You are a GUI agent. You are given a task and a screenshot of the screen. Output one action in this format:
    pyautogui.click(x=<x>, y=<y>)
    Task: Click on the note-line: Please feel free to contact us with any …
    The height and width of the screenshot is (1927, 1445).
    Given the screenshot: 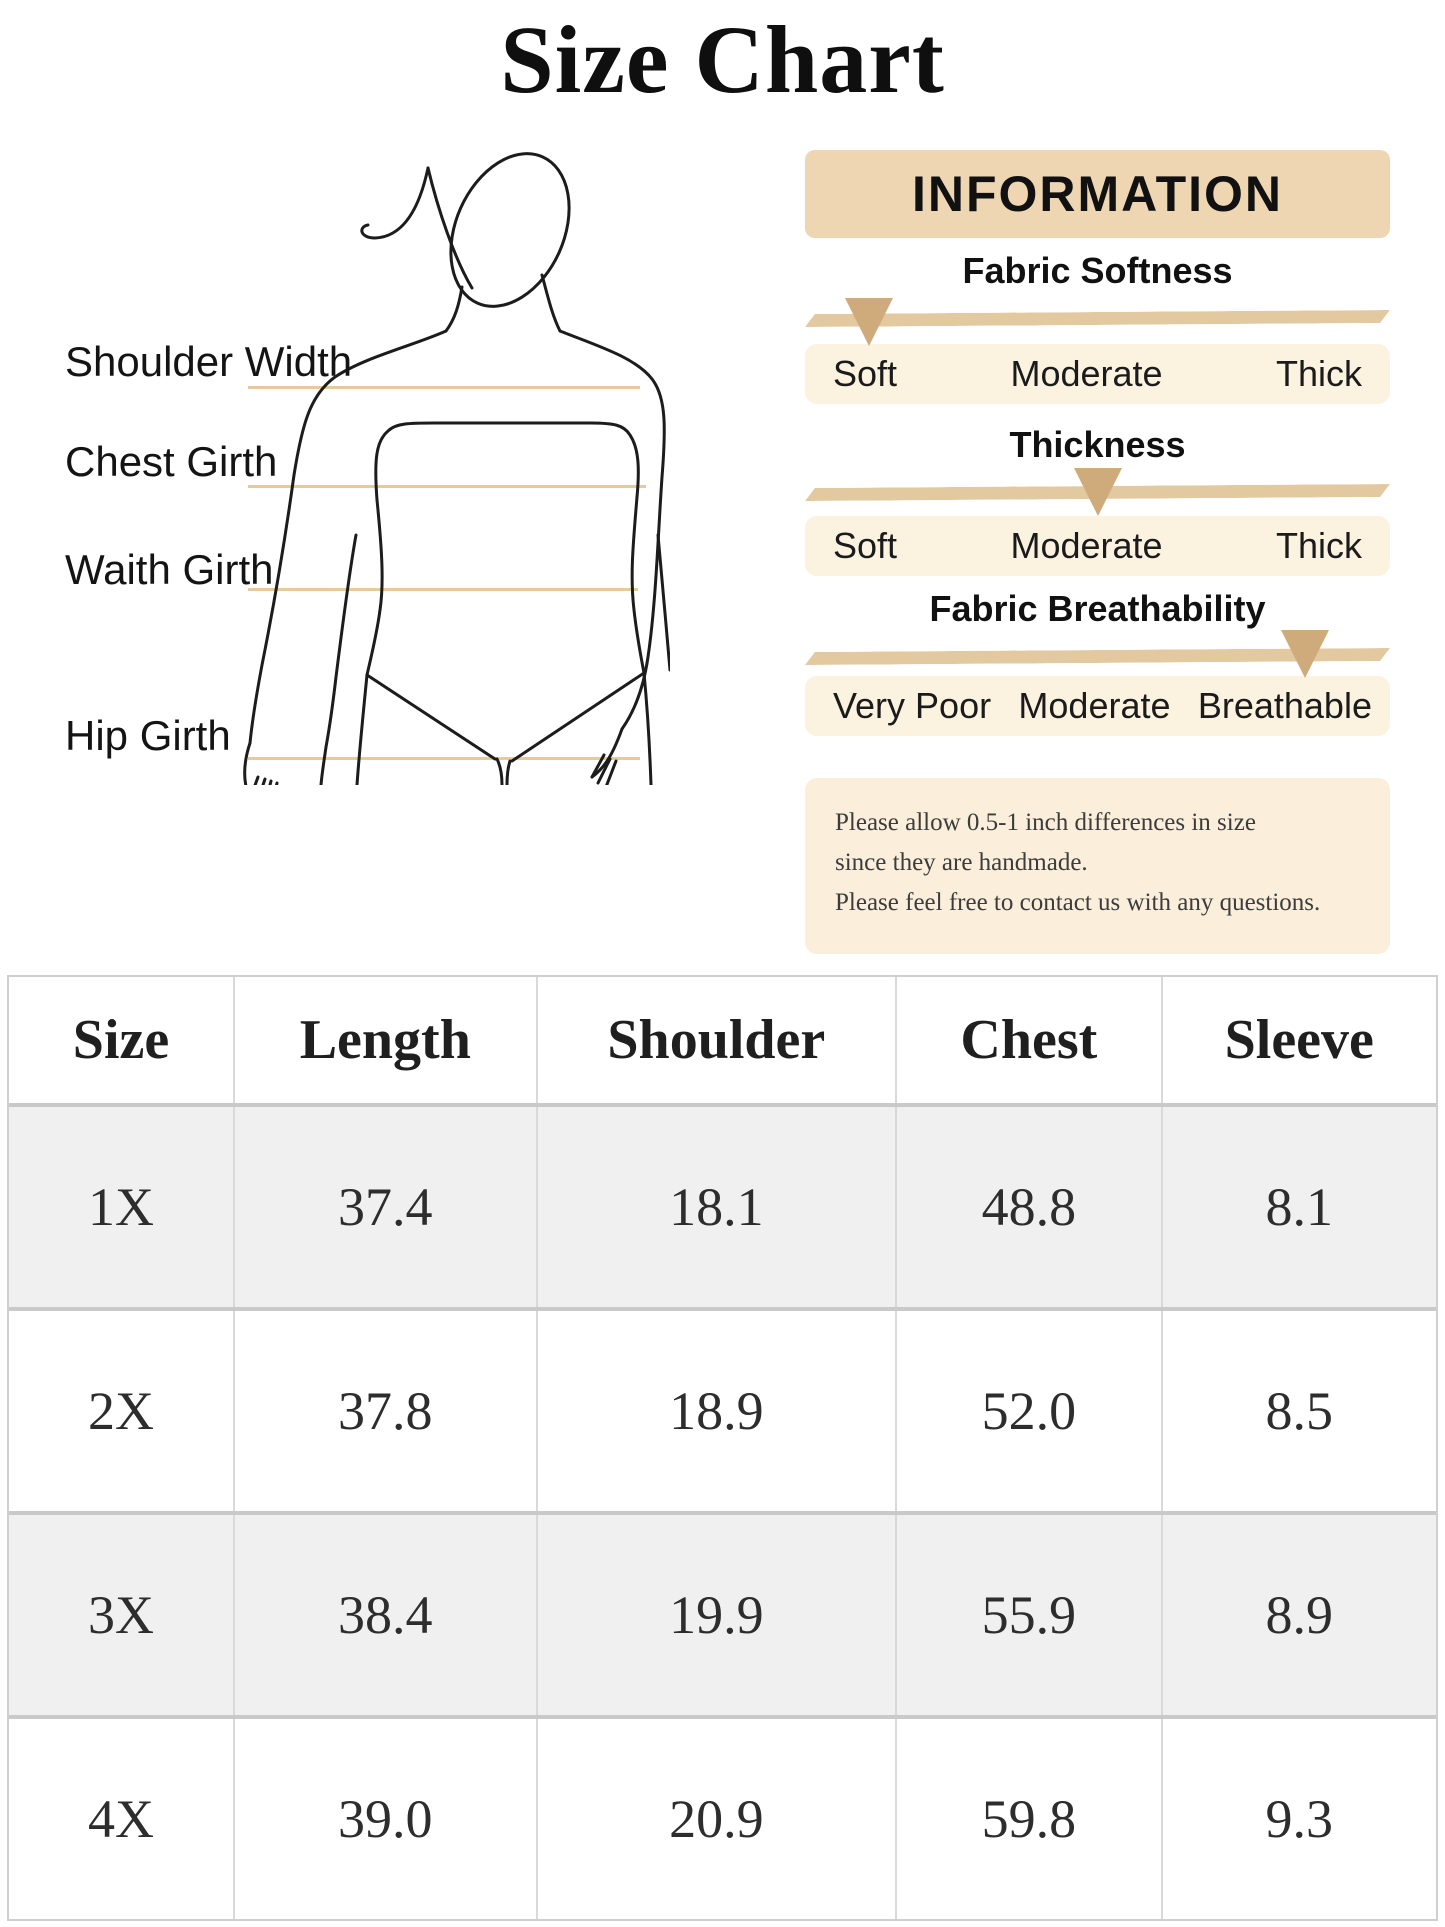 What is the action you would take?
    pyautogui.click(x=1078, y=902)
    